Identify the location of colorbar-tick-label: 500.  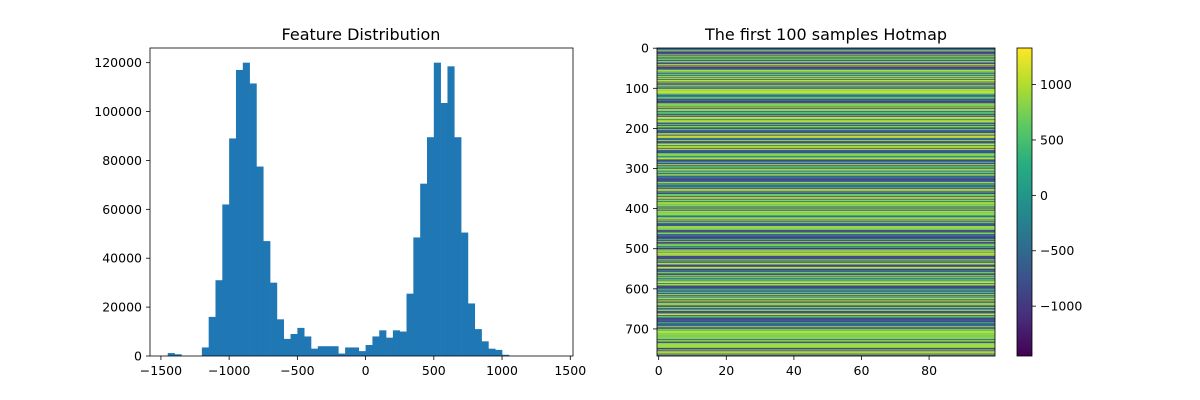
(1052, 139).